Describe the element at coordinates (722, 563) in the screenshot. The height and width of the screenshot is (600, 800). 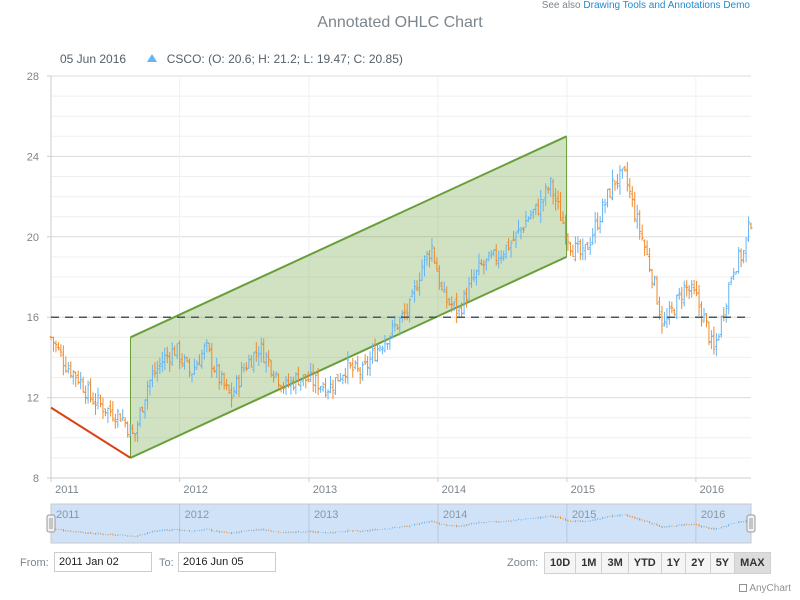
I see `zoom-5y-button: 5Y` at that location.